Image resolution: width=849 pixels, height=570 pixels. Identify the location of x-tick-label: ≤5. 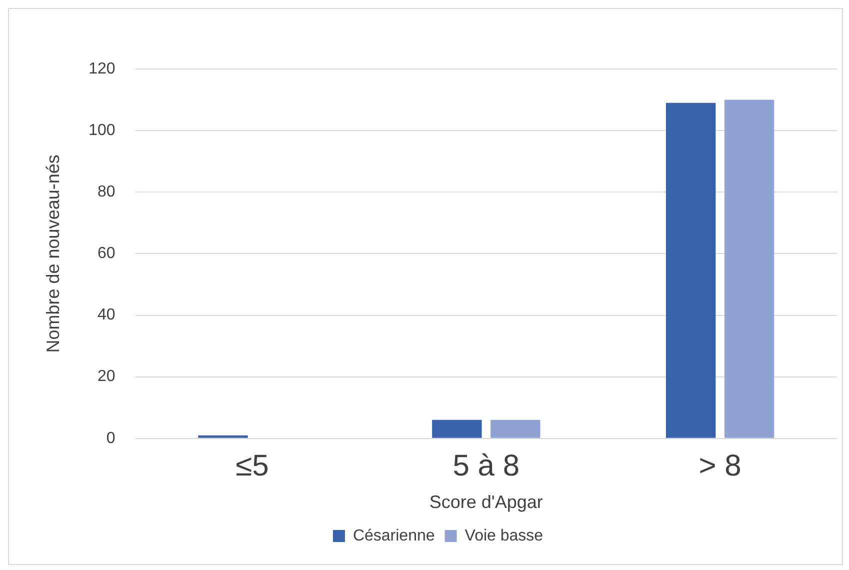
(252, 466).